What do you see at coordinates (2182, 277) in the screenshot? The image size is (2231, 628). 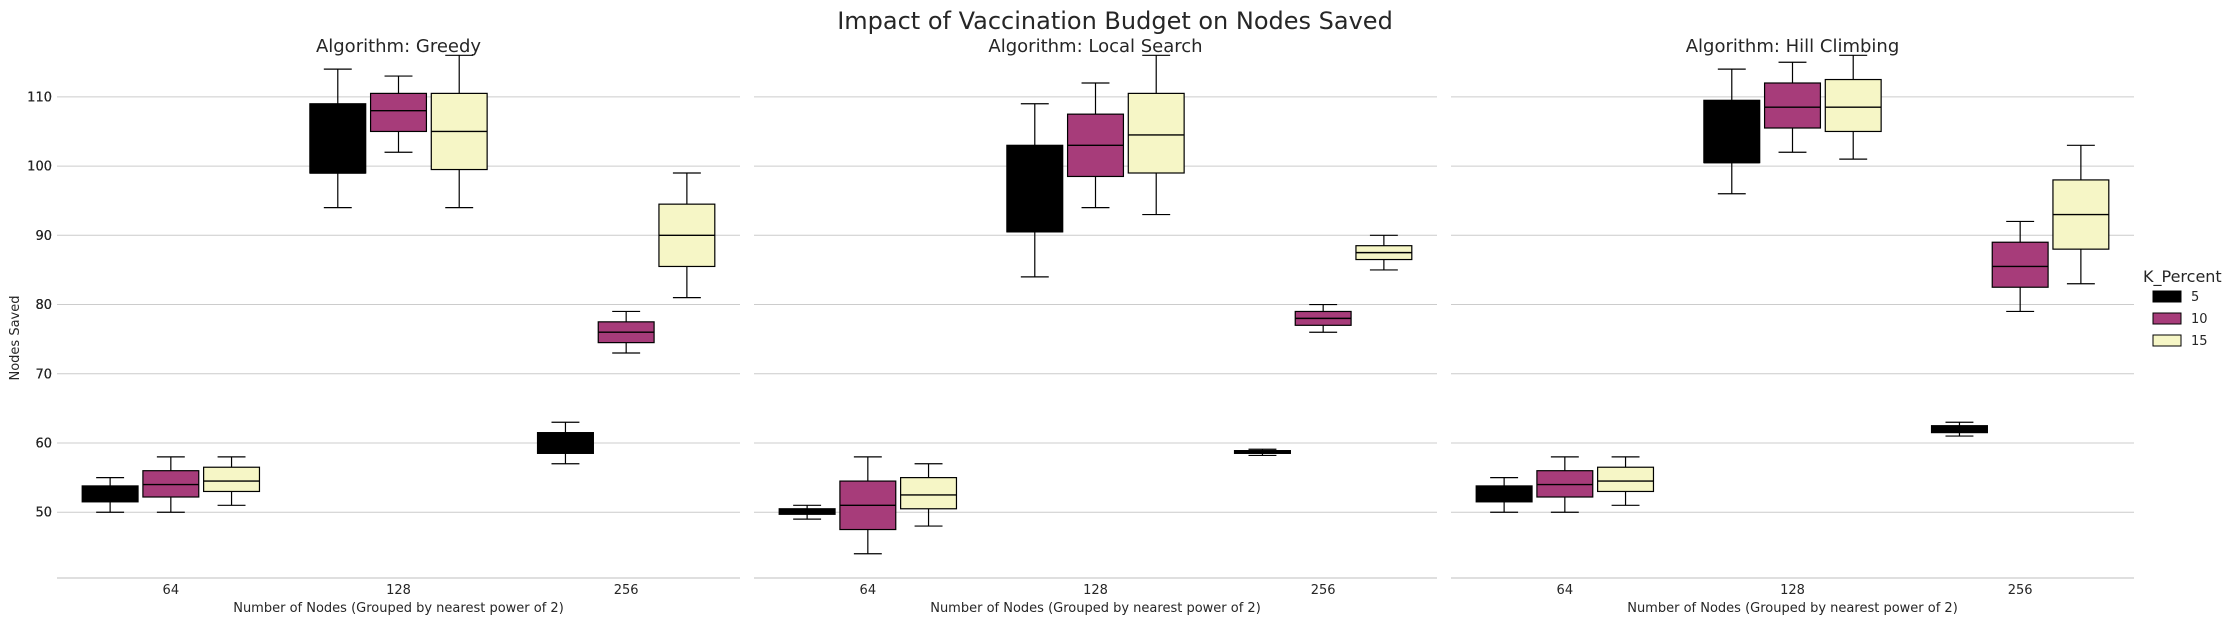 I see `legend-title: K_Percent` at bounding box center [2182, 277].